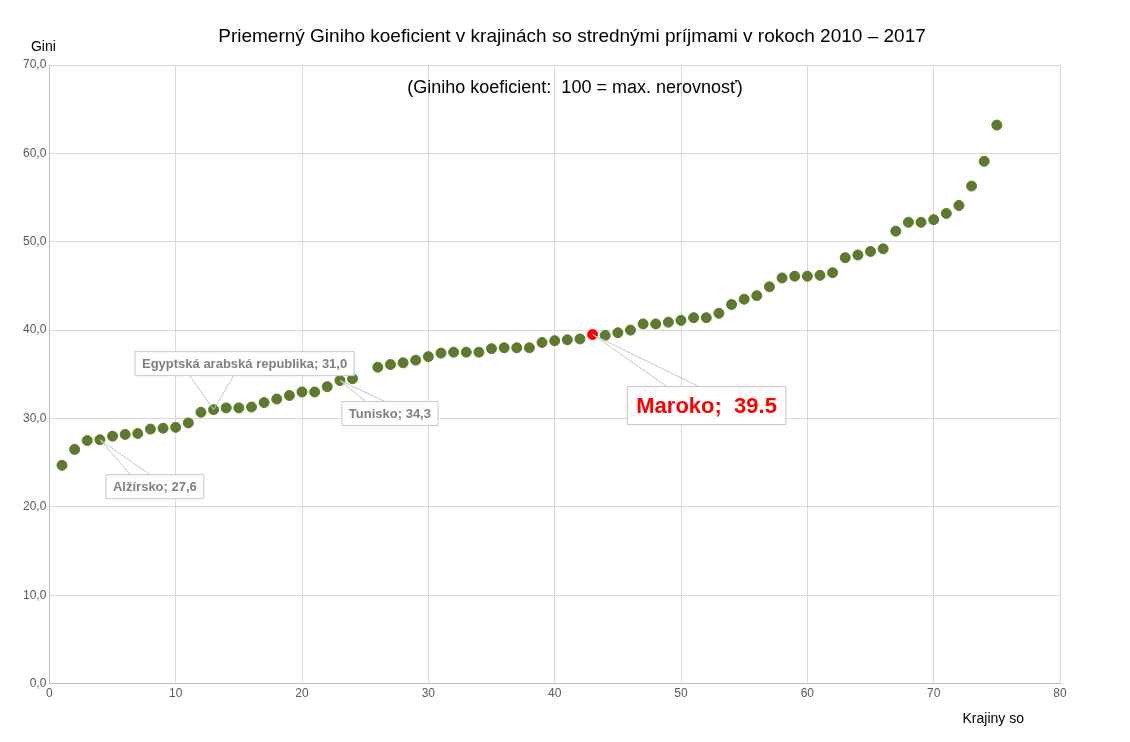 This screenshot has height=742, width=1130. Describe the element at coordinates (35, 152) in the screenshot. I see `y-tick-label: 60,0` at that location.